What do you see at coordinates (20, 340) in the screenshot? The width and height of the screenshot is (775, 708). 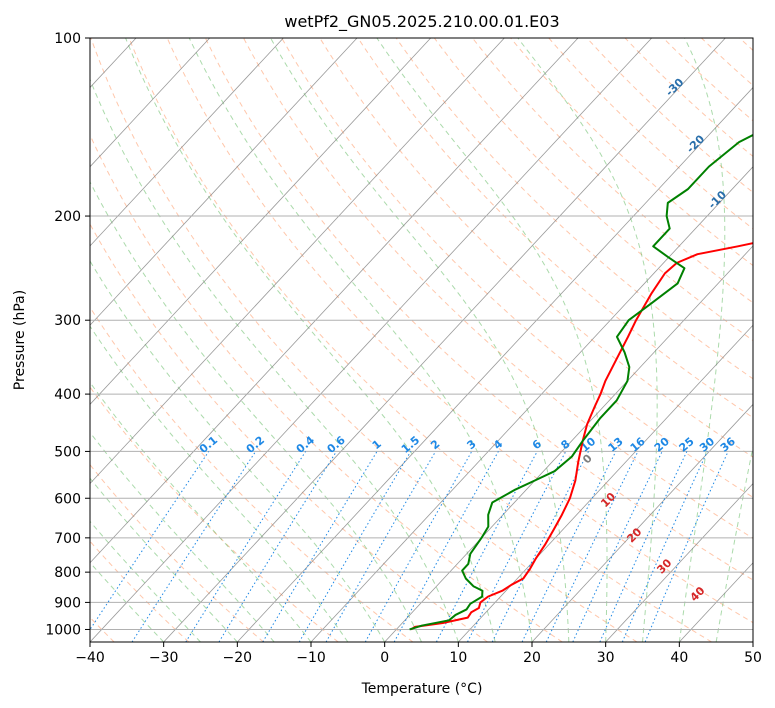 I see `y-axis-title: Pressure (hPa)` at bounding box center [20, 340].